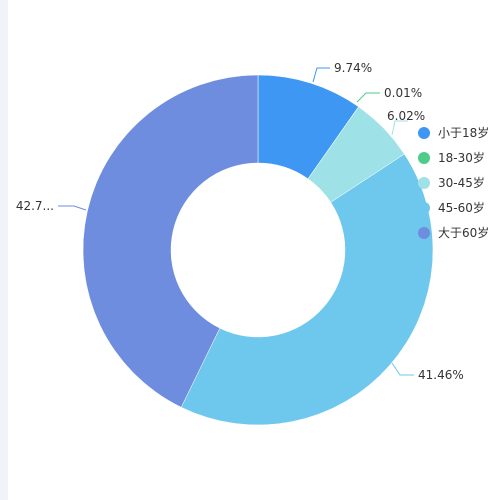 The image size is (500, 500). I want to click on legend-item-over-60: 大于60岁, so click(459, 232).